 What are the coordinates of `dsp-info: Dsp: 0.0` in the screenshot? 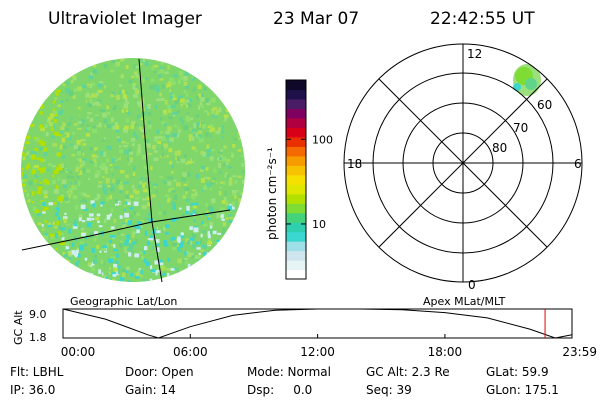 It's located at (279, 390).